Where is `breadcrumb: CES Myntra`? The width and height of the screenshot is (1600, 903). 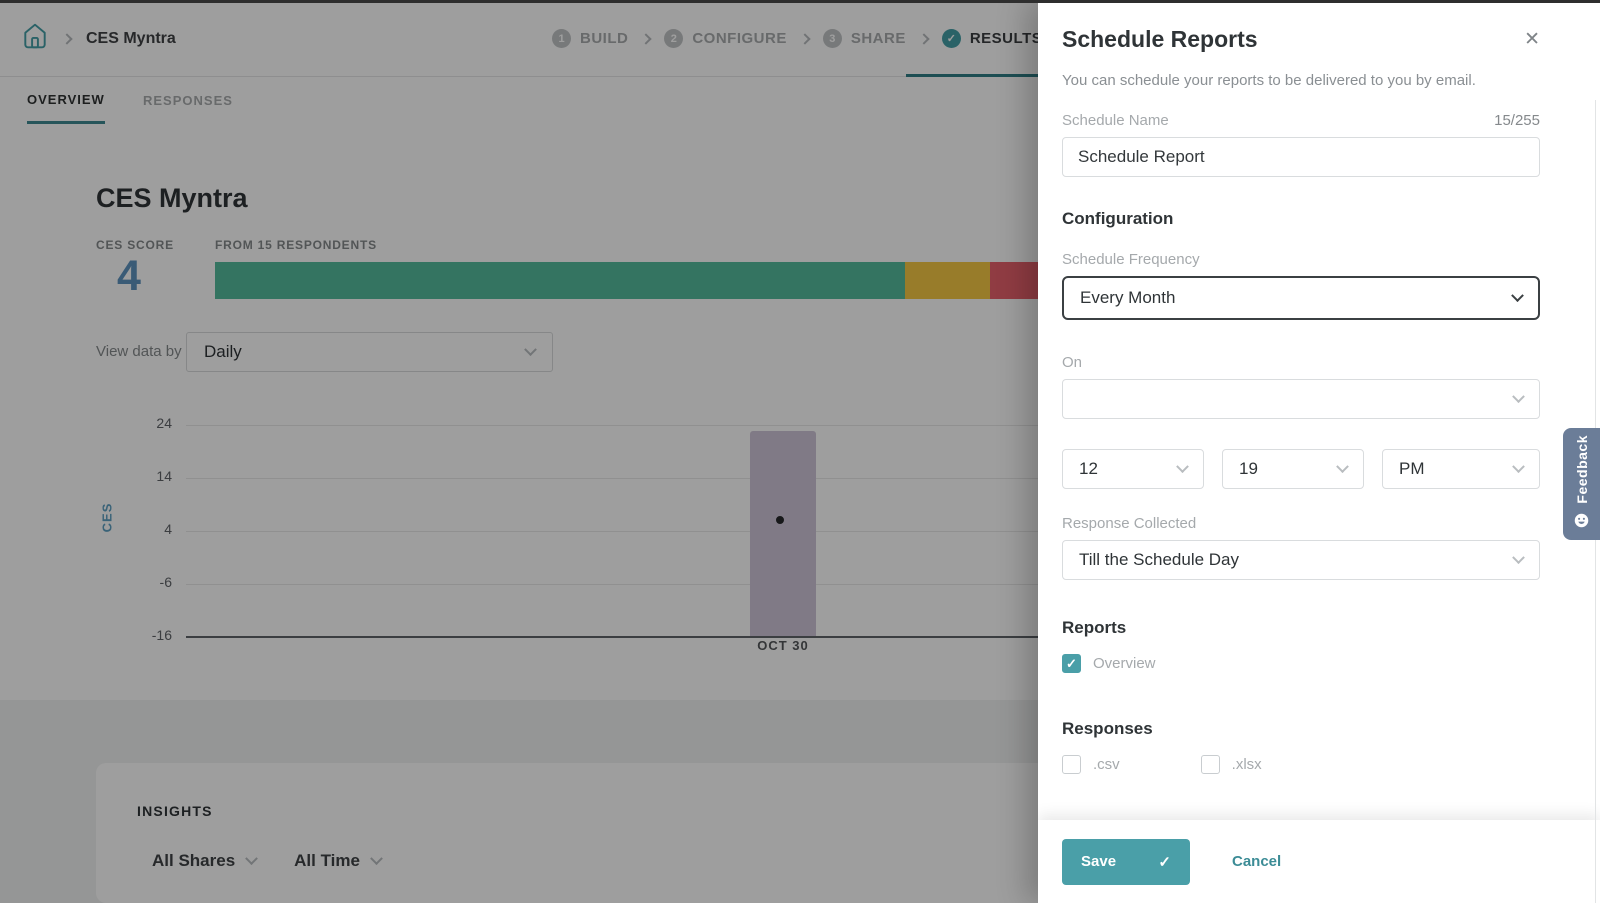
breadcrumb: CES Myntra is located at coordinates (99, 38).